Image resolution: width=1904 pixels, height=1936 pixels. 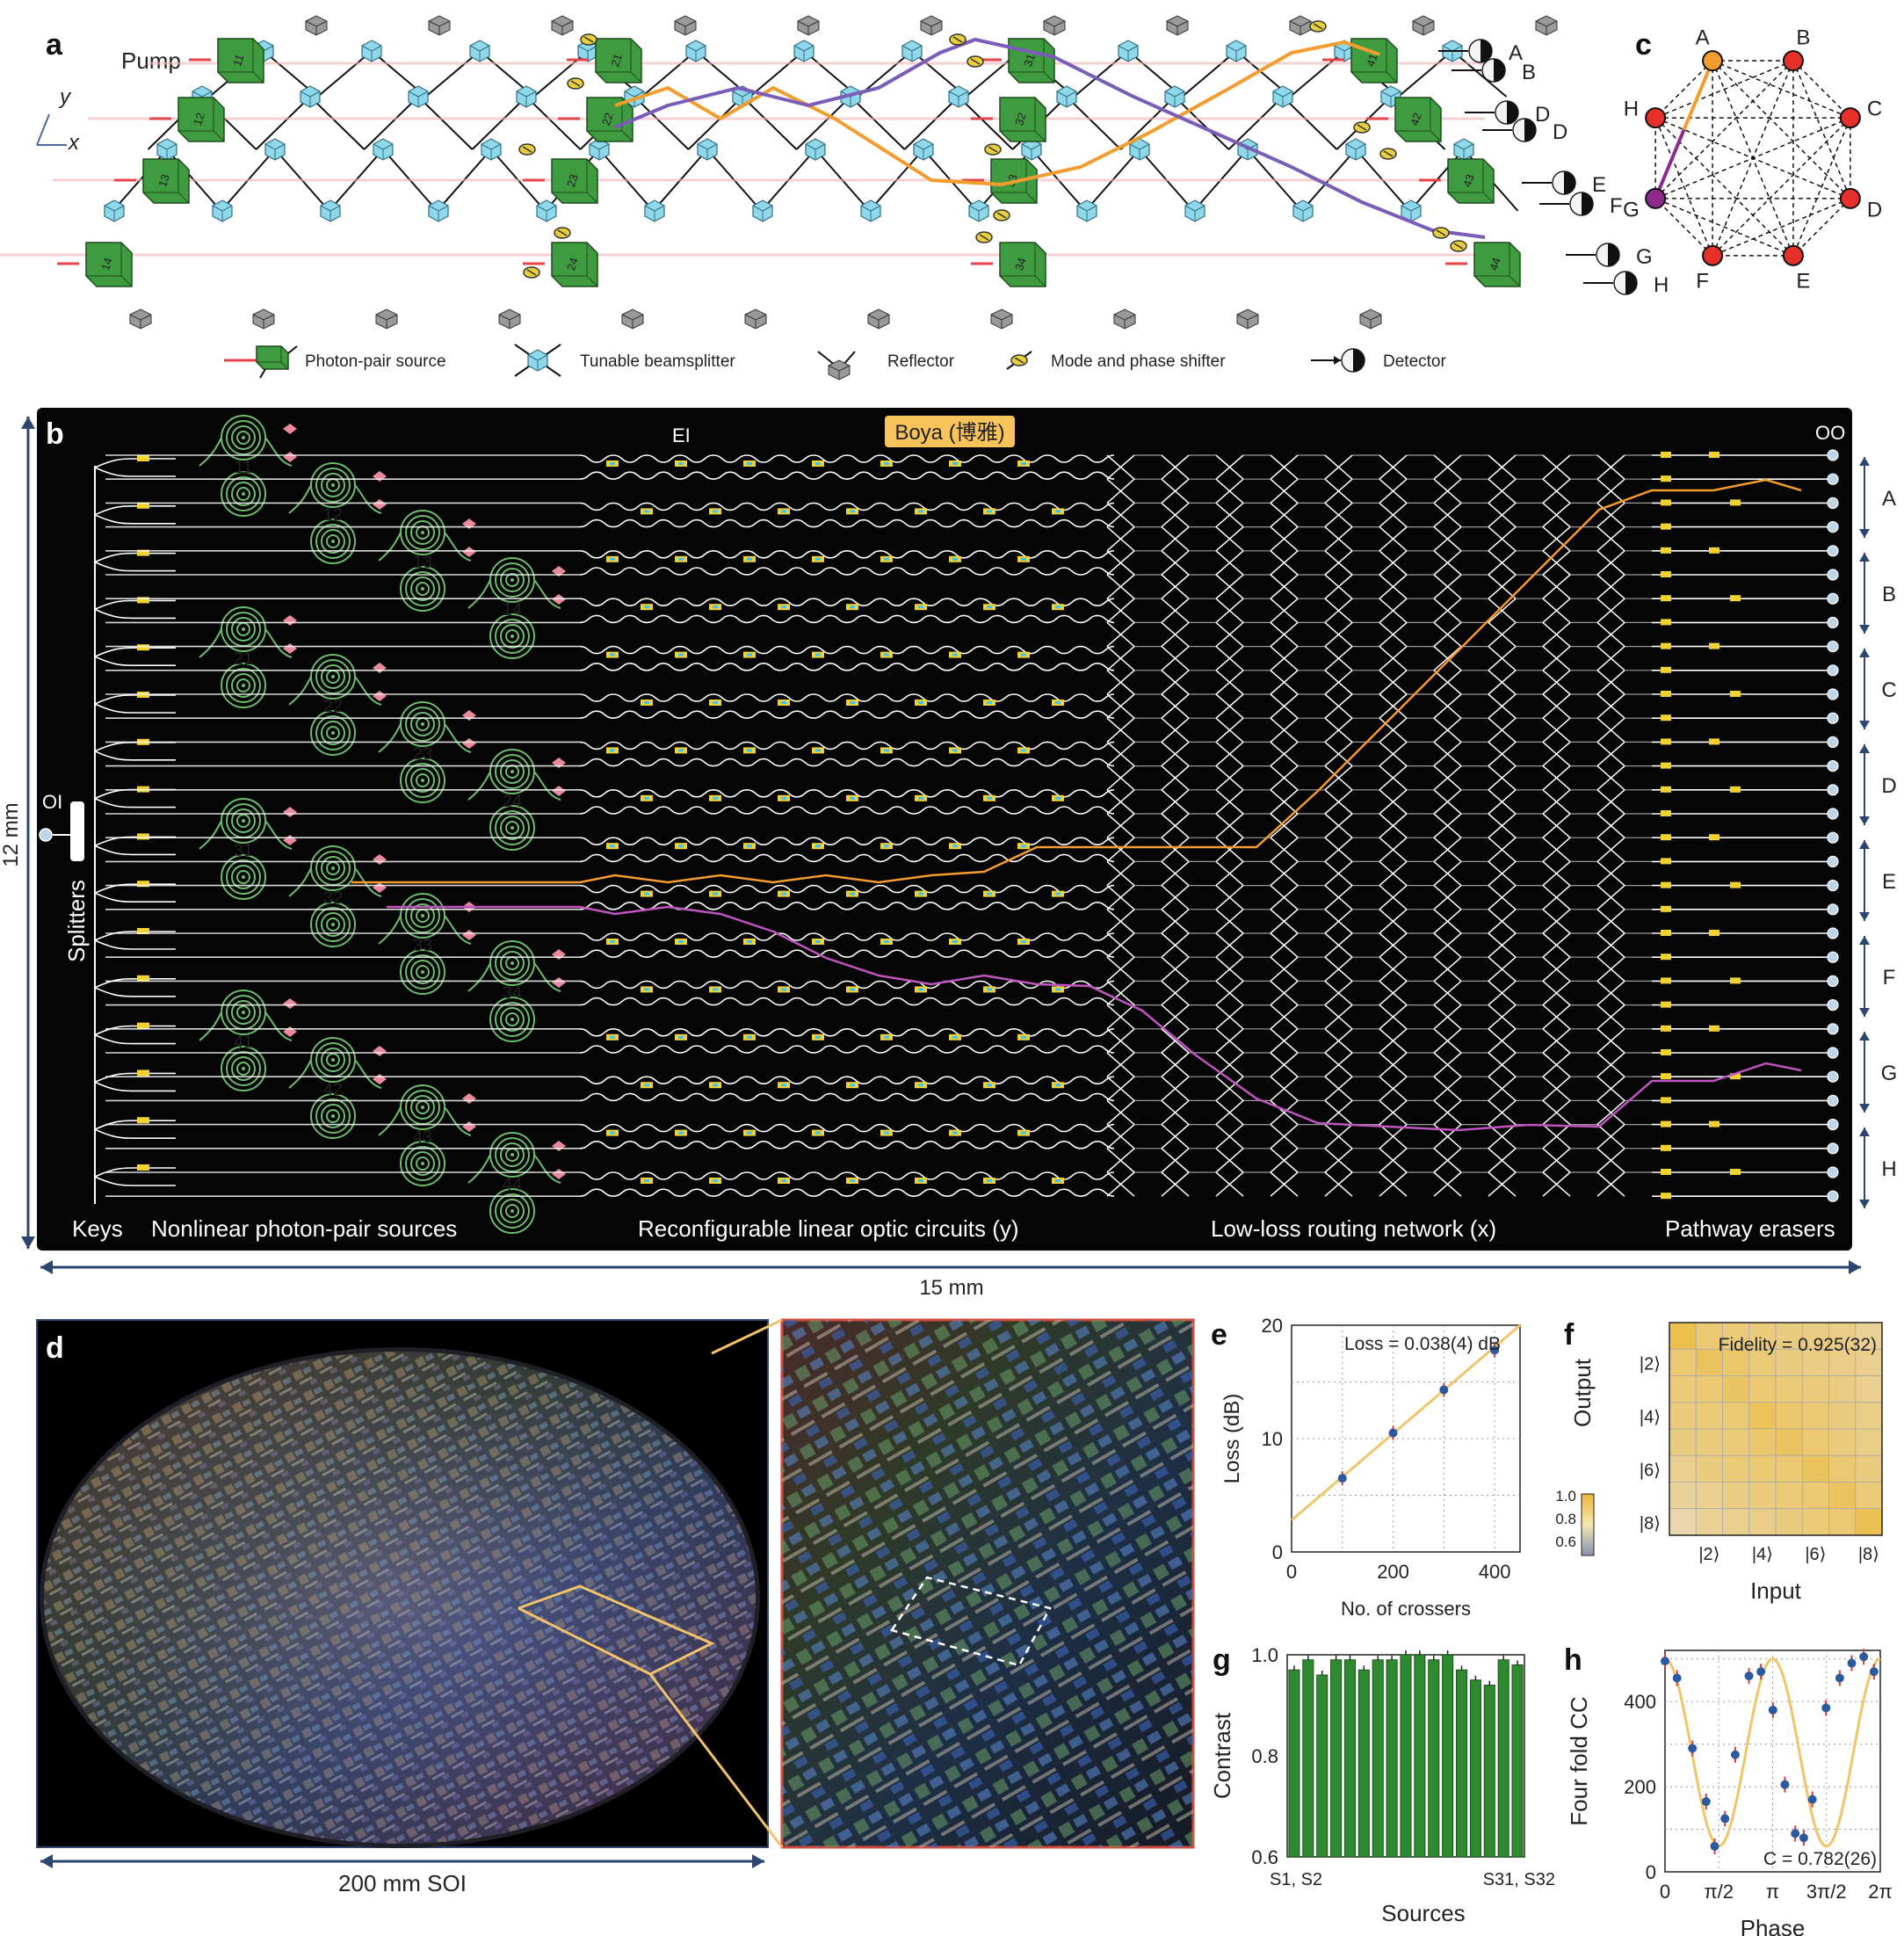 I want to click on key-heater, so click(x=143, y=1167).